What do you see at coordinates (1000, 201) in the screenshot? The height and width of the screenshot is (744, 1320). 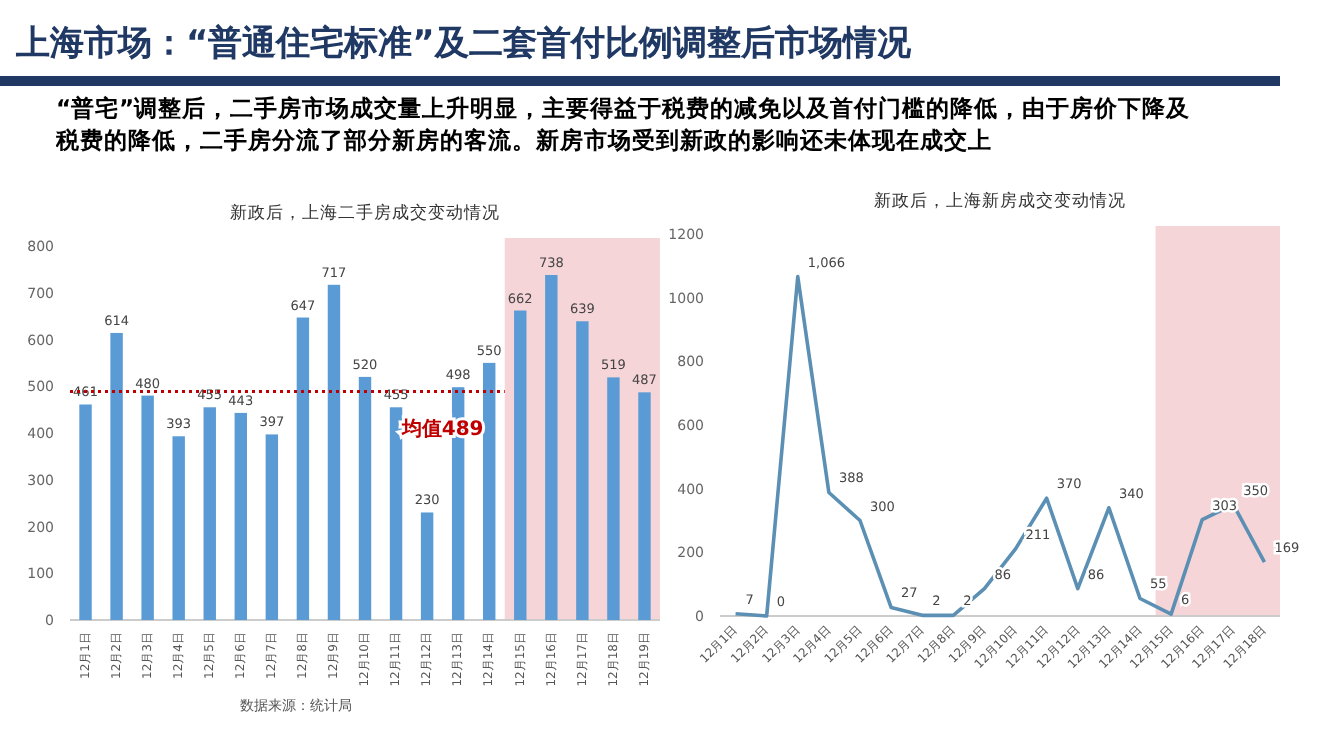 I see `chart-title: 新政后，上海新房成交变动情况` at bounding box center [1000, 201].